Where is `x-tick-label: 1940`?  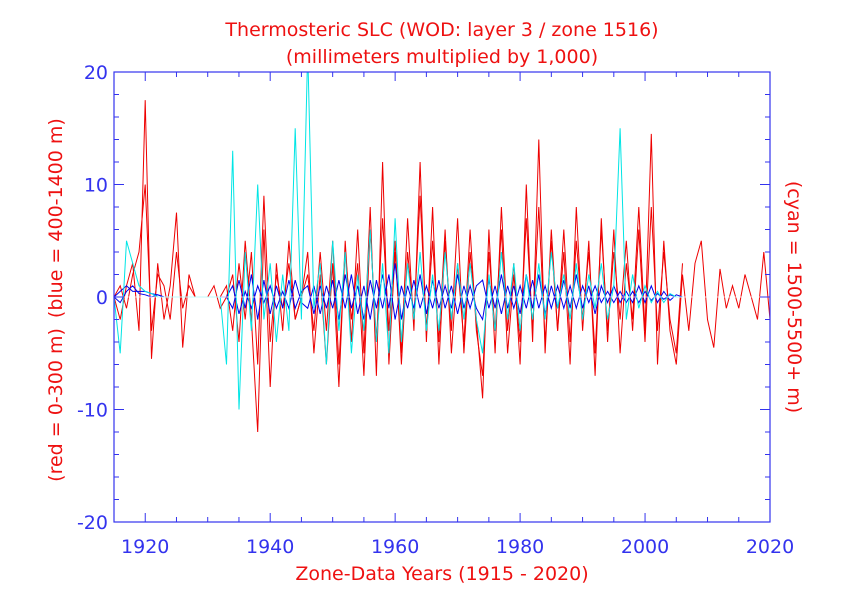
x-tick-label: 1940 is located at coordinates (270, 547).